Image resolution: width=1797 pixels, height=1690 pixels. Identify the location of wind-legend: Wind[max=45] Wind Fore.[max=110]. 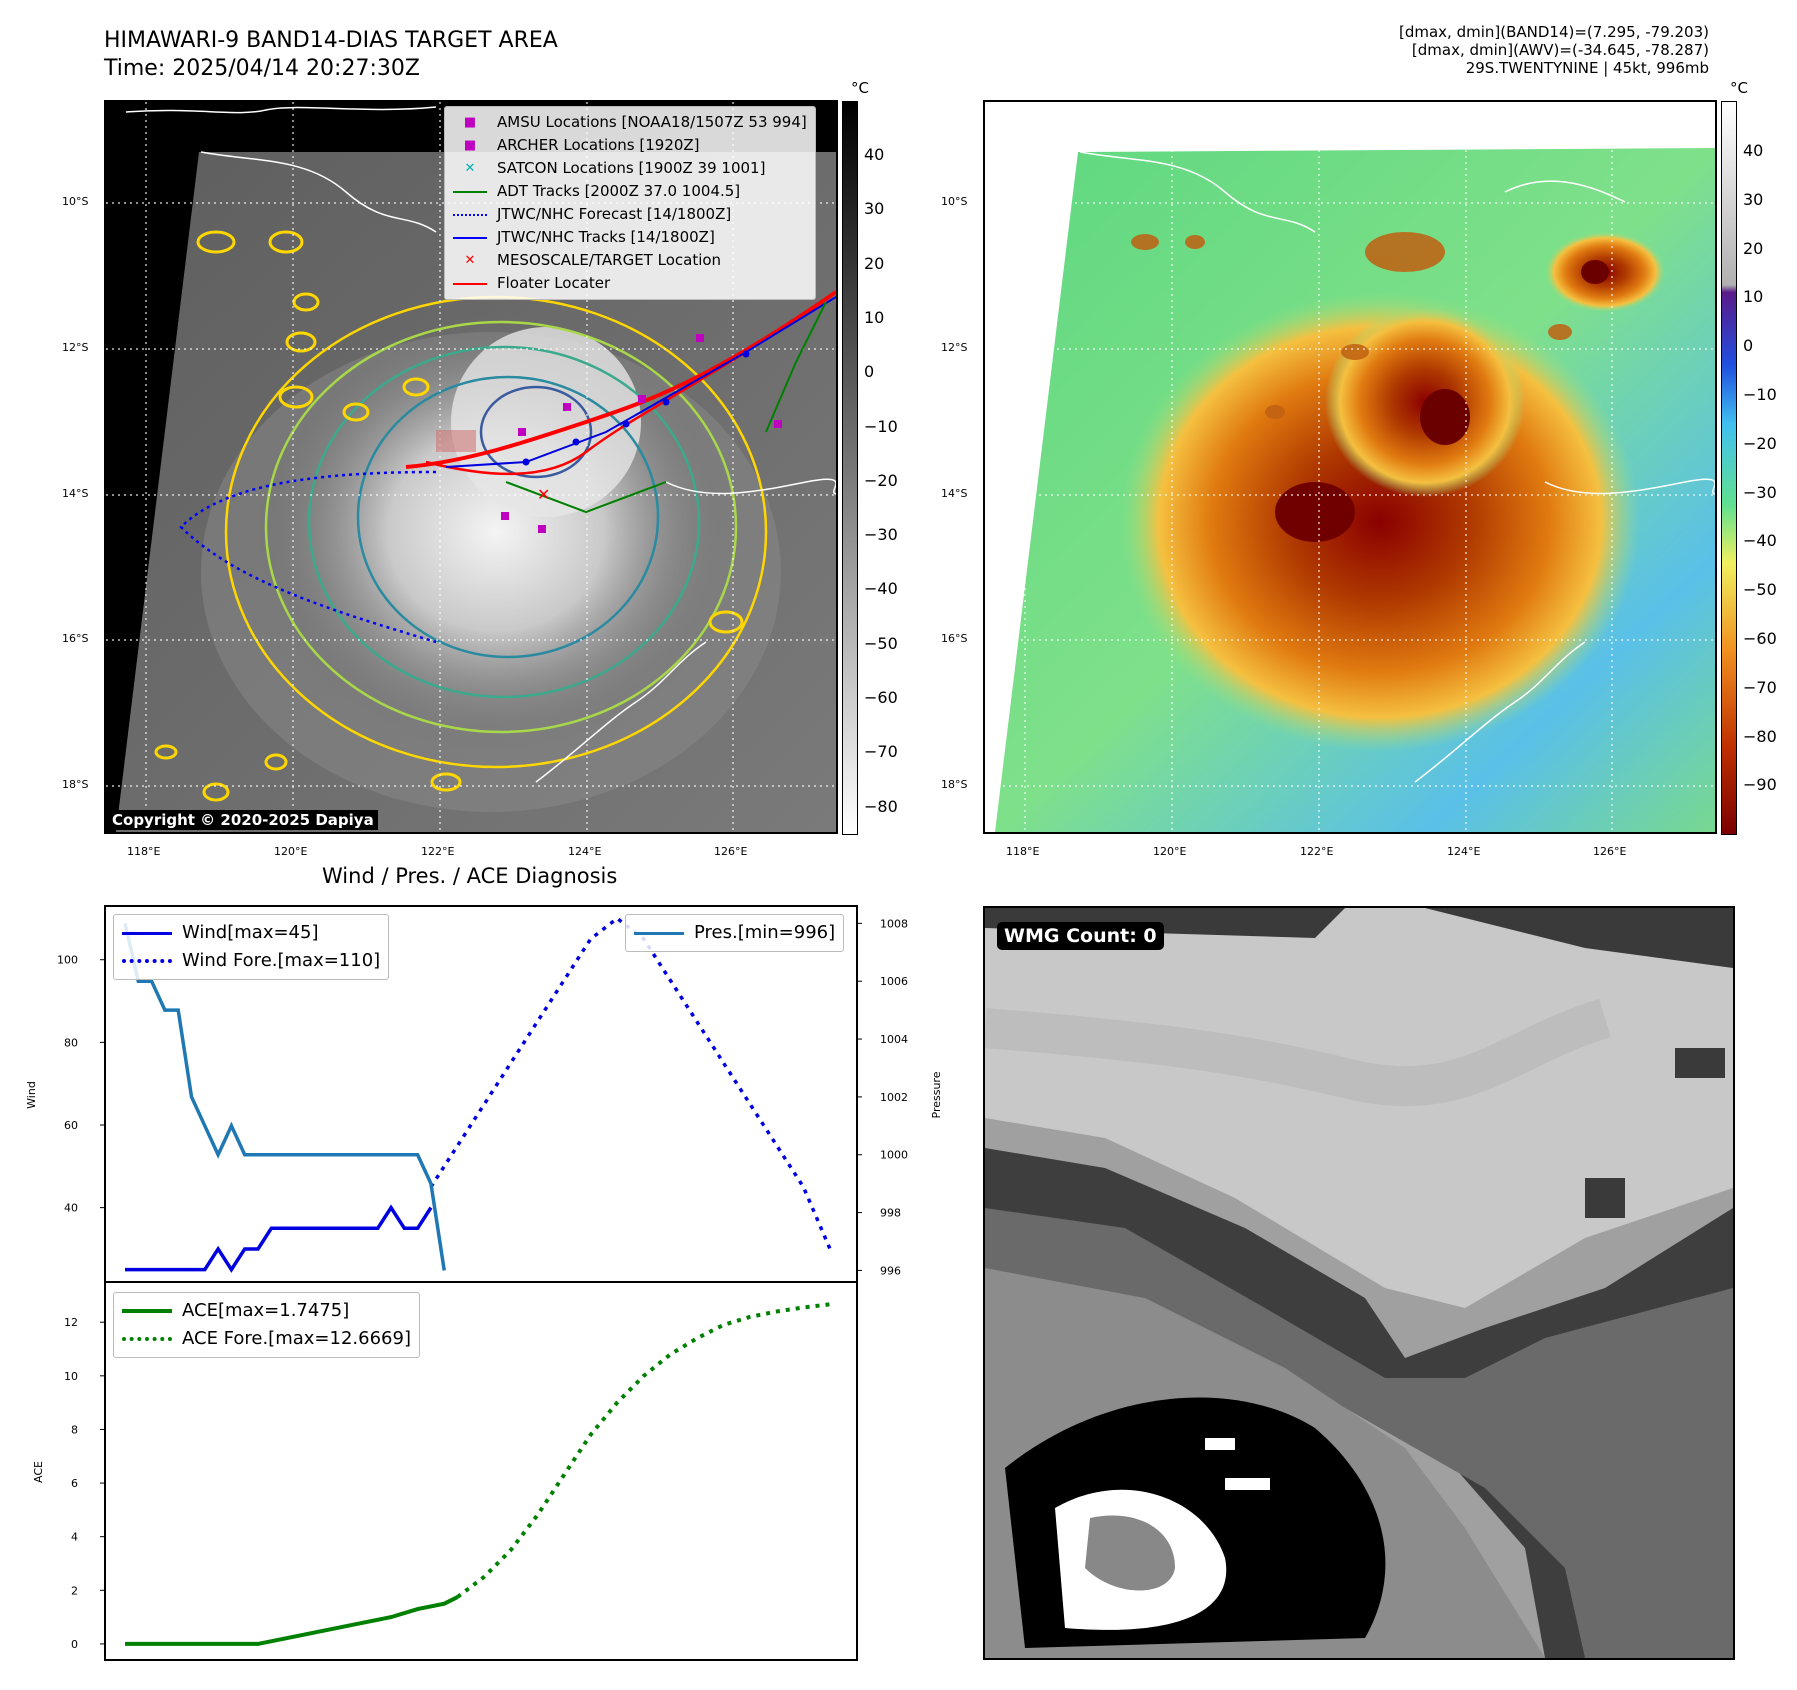
(251, 947).